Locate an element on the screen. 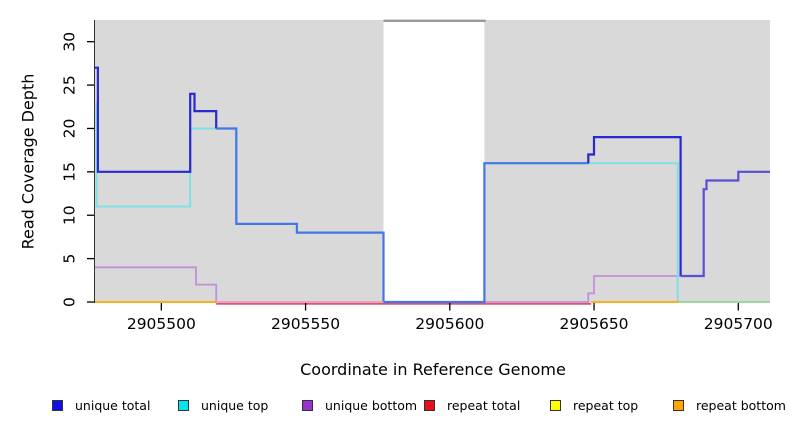  legend-item-unique-top: unique top is located at coordinates (223, 405).